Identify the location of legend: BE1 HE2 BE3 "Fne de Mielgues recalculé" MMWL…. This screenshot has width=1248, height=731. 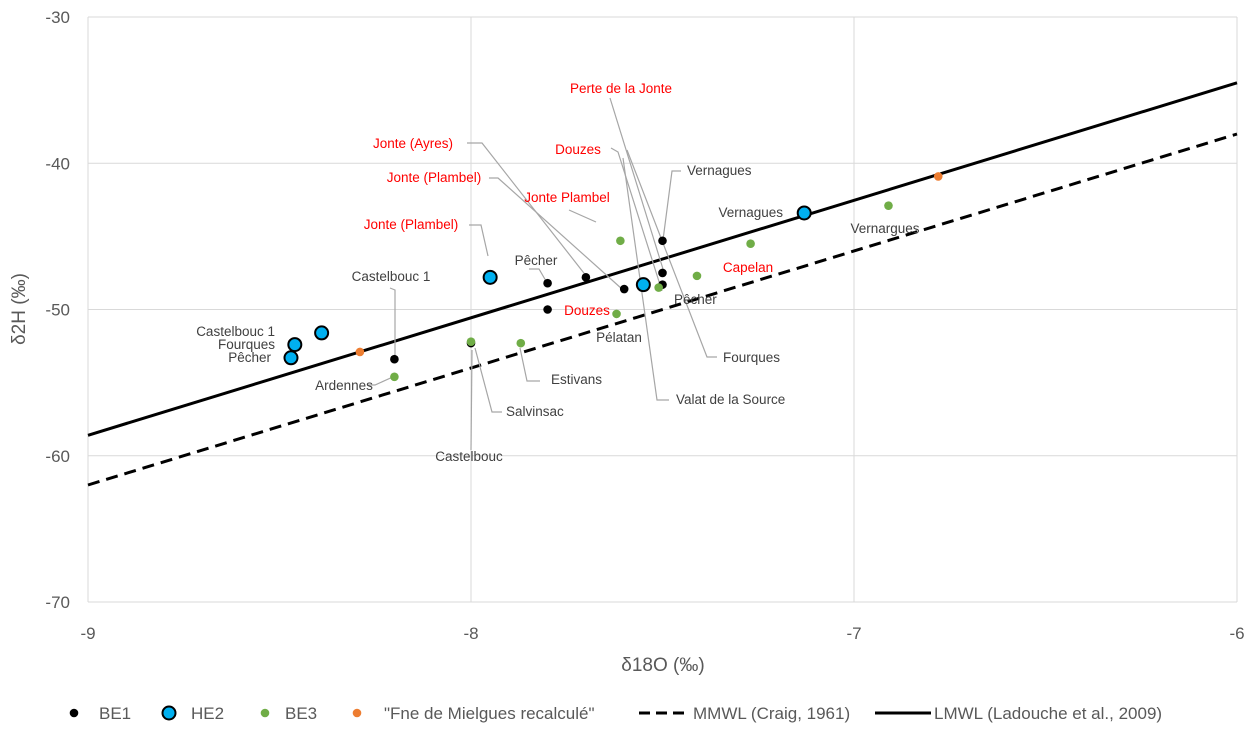
(615, 713).